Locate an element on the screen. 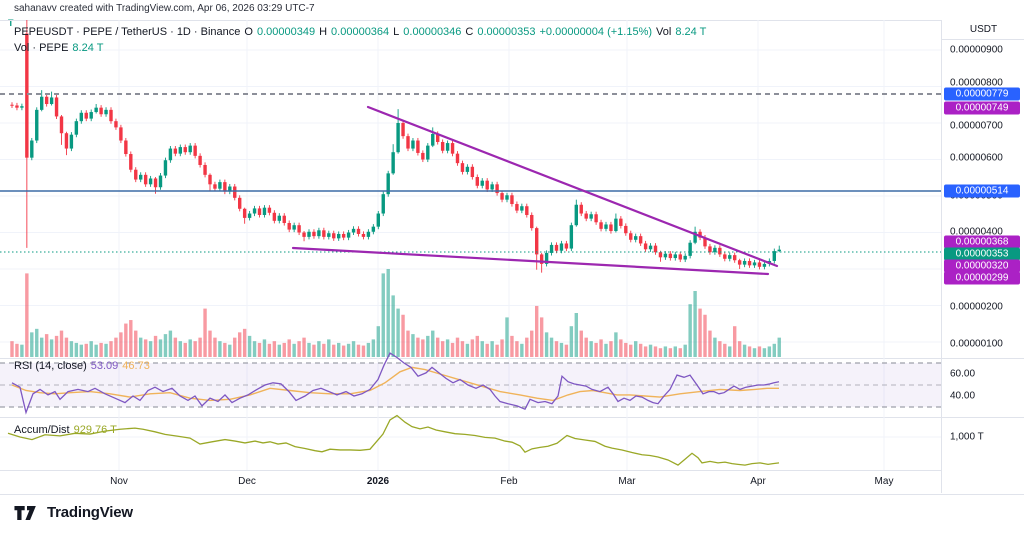 Image resolution: width=1024 pixels, height=539 pixels. rsi-legend: RSI (14, close) 53.09 46.73 is located at coordinates (84, 366).